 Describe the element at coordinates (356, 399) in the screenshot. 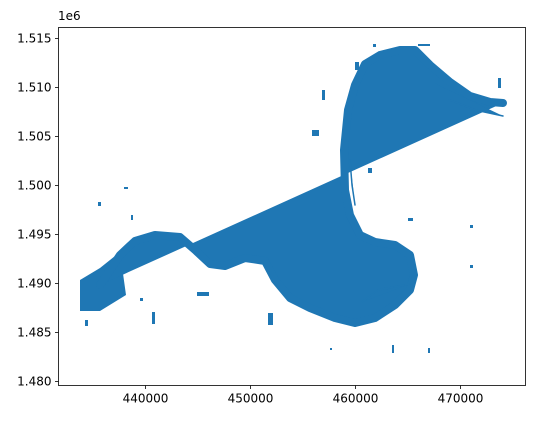

I see `x-tick-label: 460000` at that location.